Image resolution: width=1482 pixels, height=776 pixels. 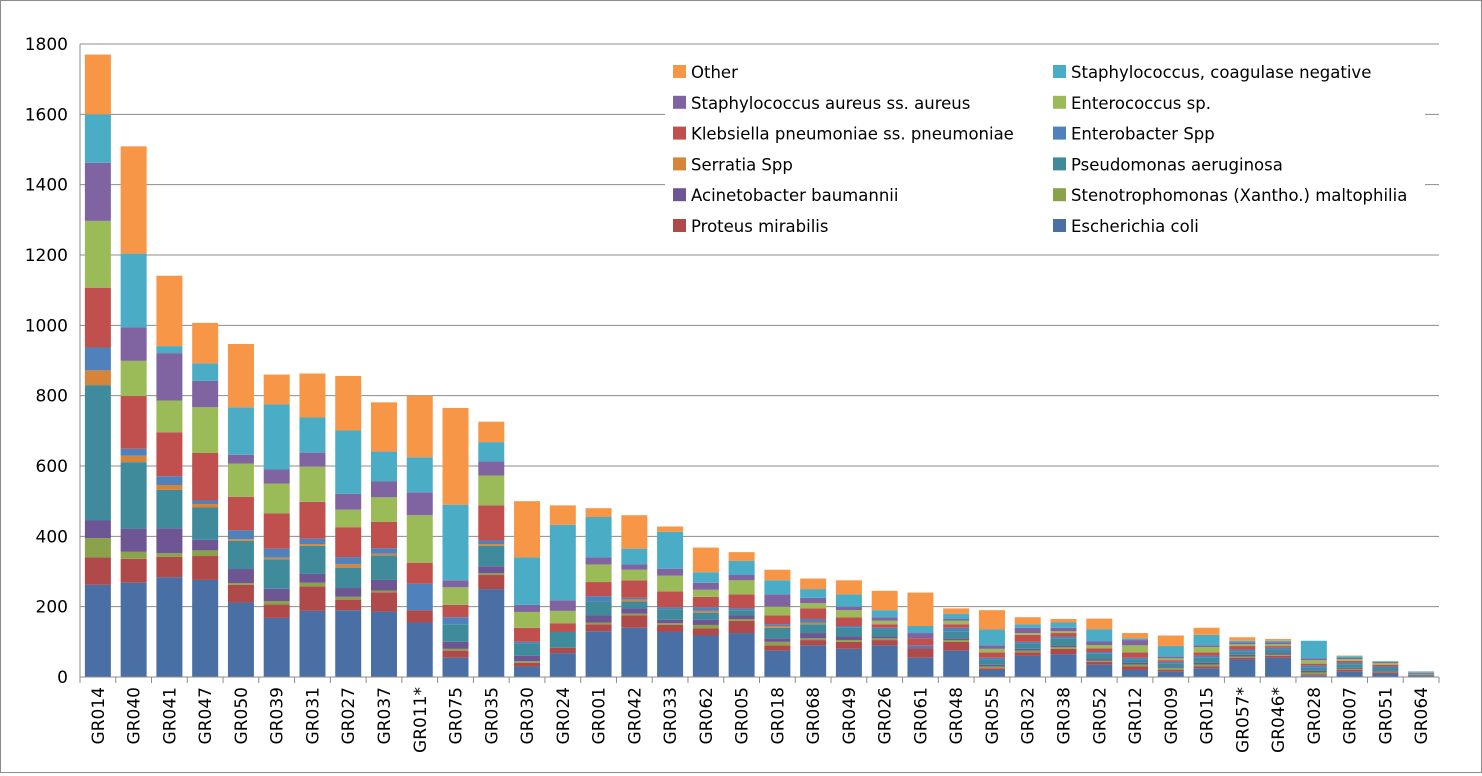 What do you see at coordinates (830, 103) in the screenshot?
I see `legend-label: Staphylococcus aureus ss. aureus` at bounding box center [830, 103].